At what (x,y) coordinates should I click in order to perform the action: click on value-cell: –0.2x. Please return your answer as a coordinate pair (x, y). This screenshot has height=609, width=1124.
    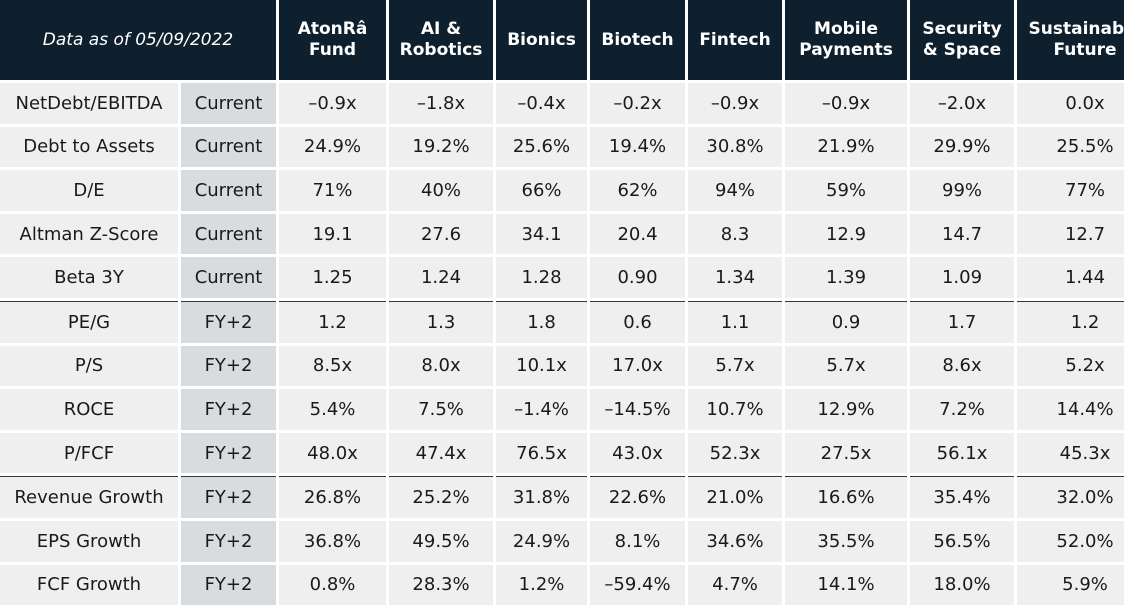
    Looking at the image, I should click on (638, 103).